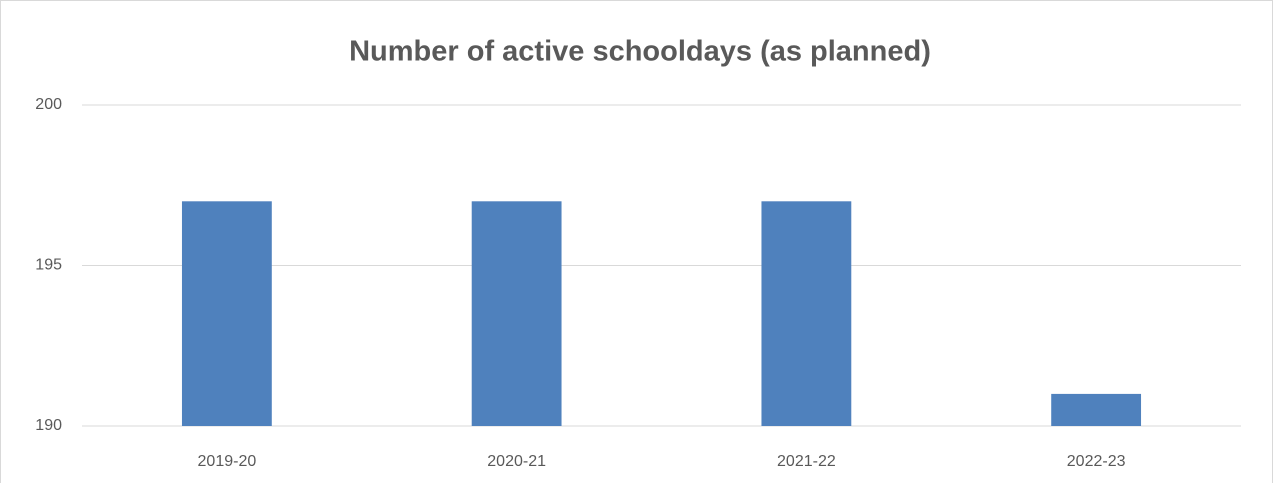 This screenshot has width=1273, height=483. What do you see at coordinates (48, 425) in the screenshot?
I see `y-tick-label: 190` at bounding box center [48, 425].